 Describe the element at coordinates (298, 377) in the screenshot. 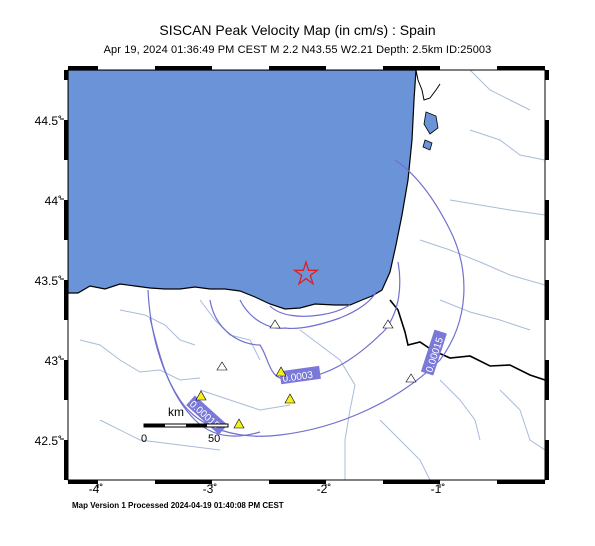

I see `contour-value: 0.0003` at that location.